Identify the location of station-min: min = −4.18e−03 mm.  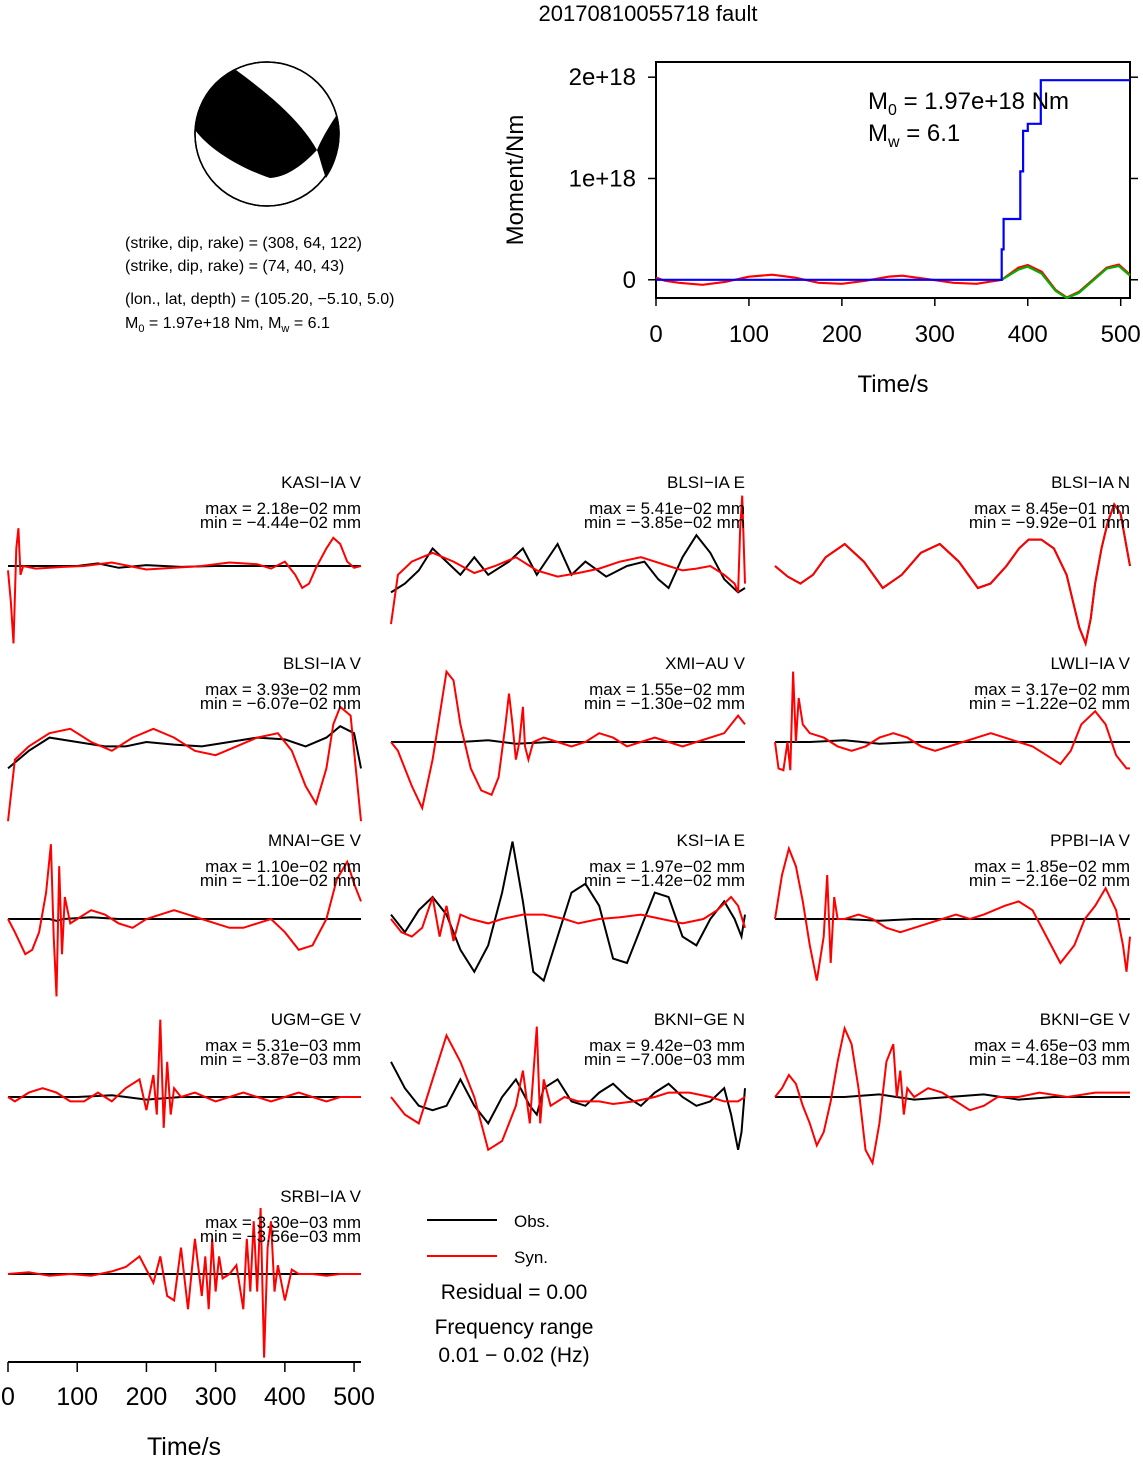
(1049, 1059).